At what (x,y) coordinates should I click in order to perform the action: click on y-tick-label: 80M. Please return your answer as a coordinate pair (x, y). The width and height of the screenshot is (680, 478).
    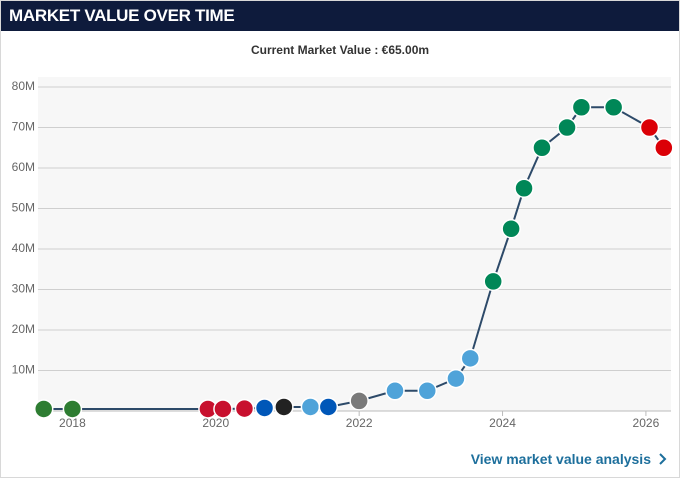
    Looking at the image, I should click on (23, 86).